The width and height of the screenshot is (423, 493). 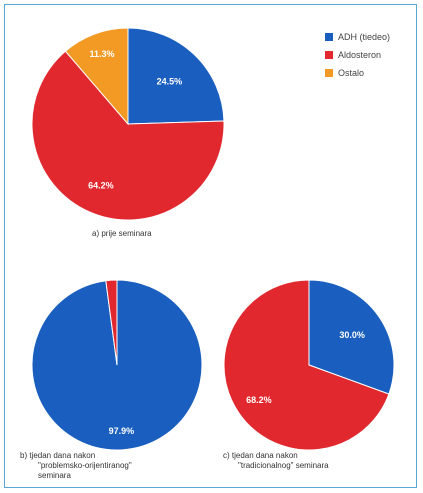 What do you see at coordinates (351, 73) in the screenshot?
I see `legend-label-ostalo: Ostalo` at bounding box center [351, 73].